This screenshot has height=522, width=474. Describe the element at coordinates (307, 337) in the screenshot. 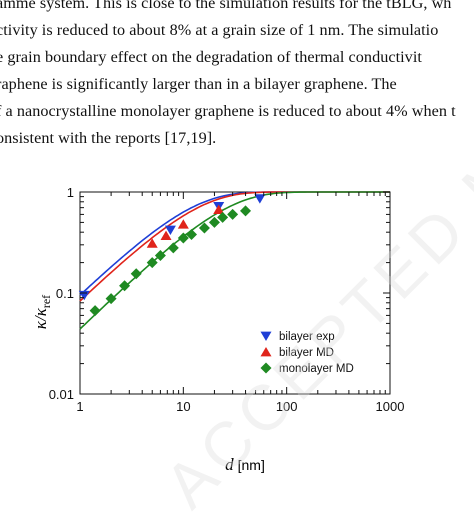

I see `legend-label: bilayer exp` at that location.